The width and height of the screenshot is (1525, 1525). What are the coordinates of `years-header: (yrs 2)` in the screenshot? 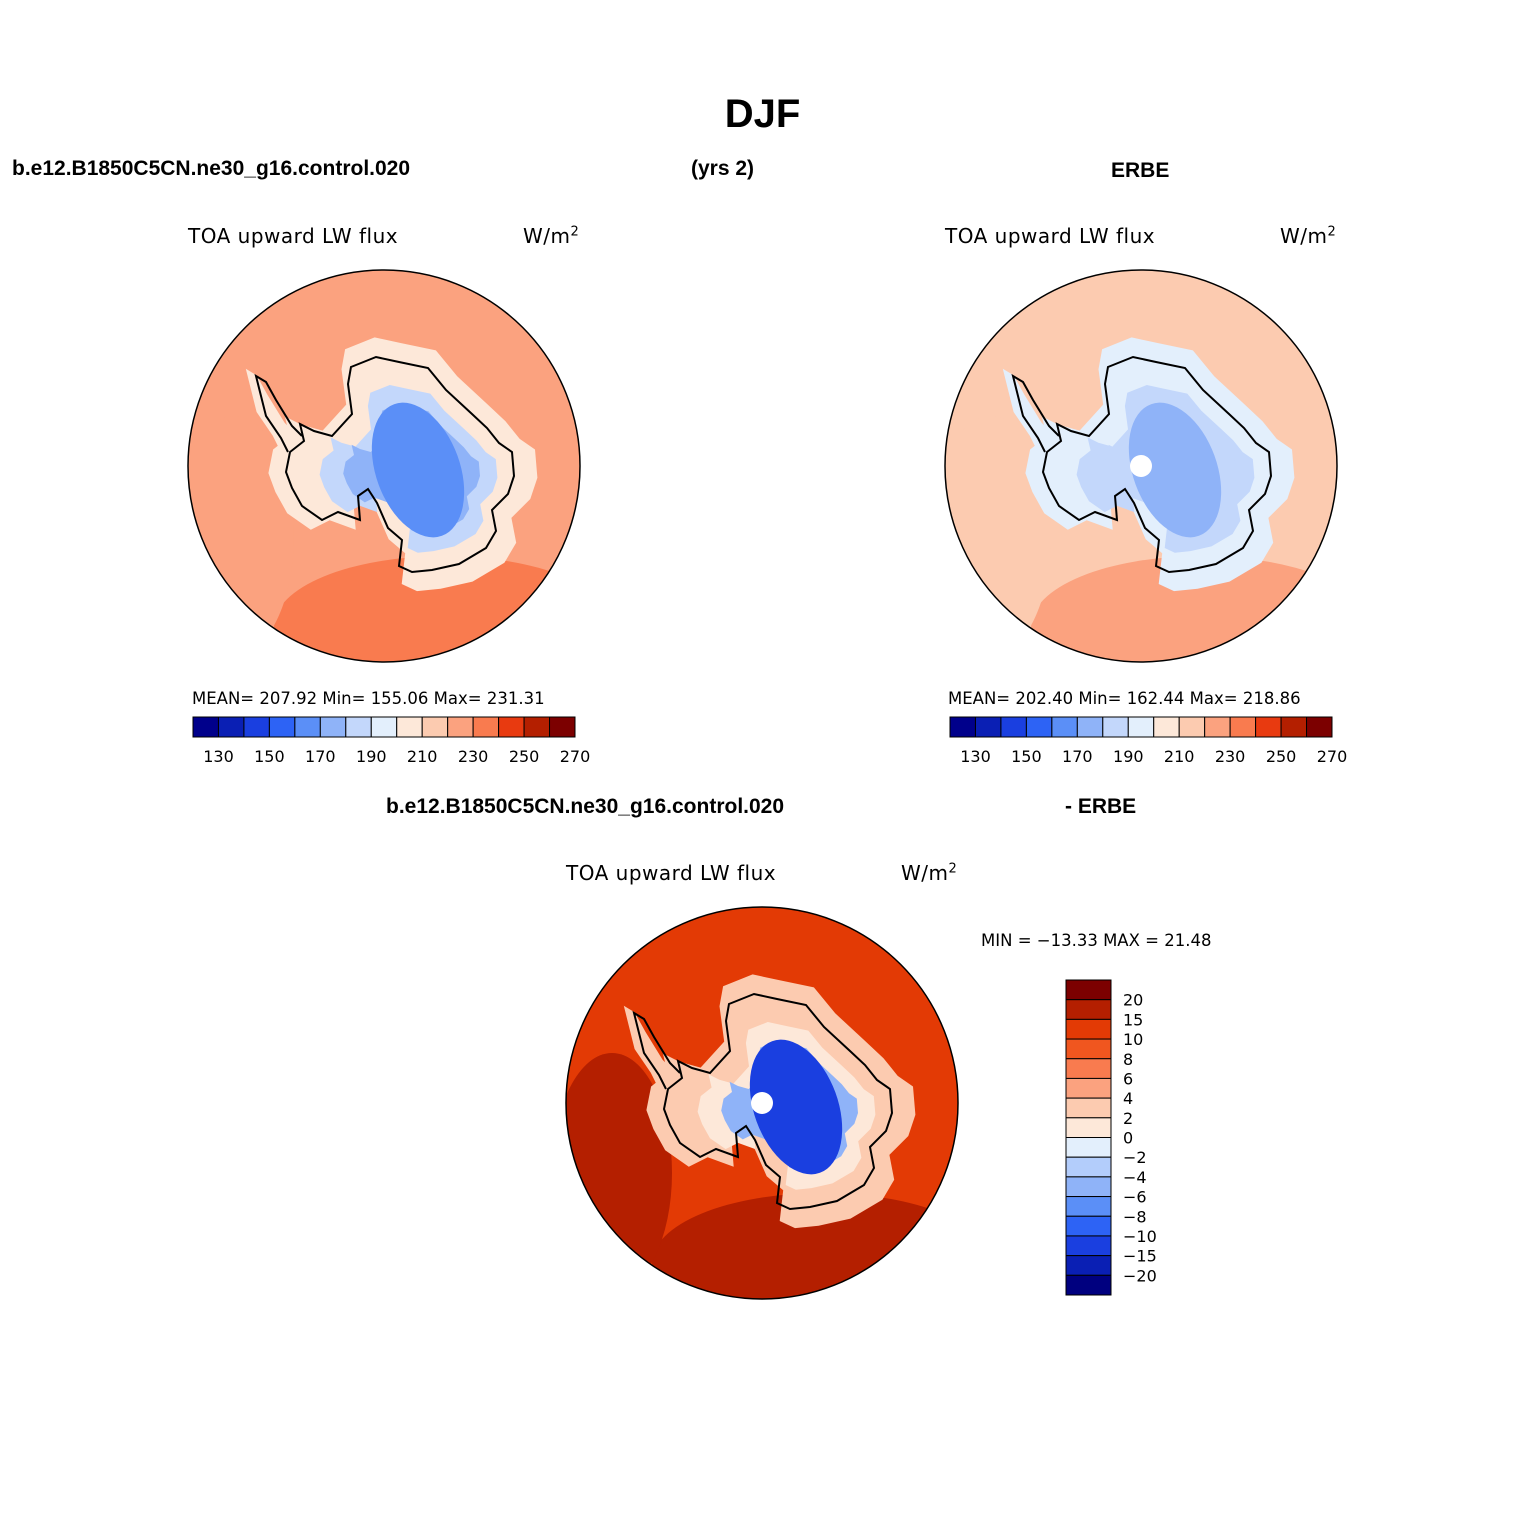 It's located at (723, 168).